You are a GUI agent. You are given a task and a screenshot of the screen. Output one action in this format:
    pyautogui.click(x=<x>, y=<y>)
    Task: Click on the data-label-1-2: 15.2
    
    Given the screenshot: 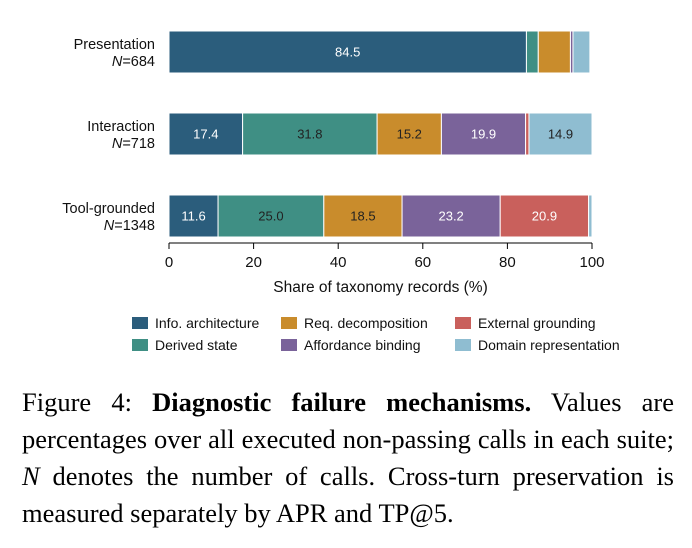 What is the action you would take?
    pyautogui.click(x=409, y=134)
    